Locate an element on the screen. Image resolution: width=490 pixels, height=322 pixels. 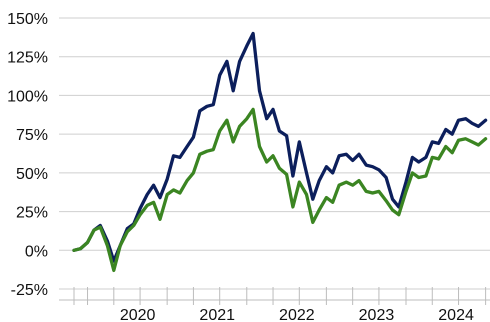
x-tick-label: 2021 is located at coordinates (217, 314).